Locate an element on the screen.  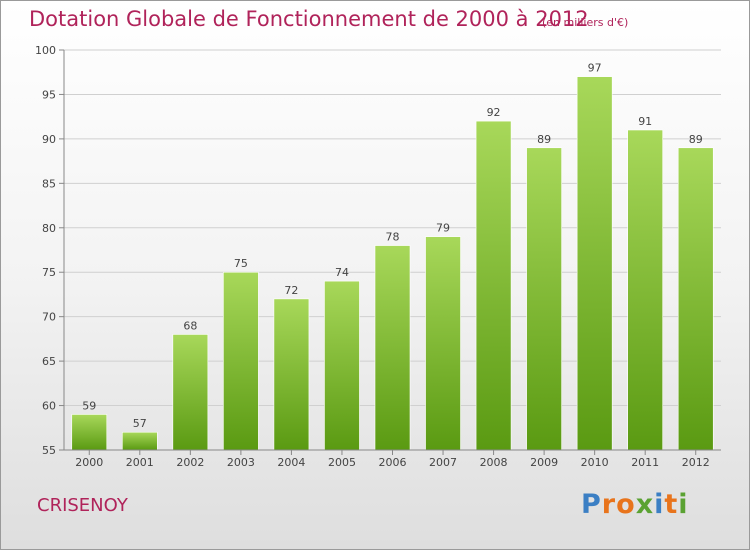
x-tick-label: 2004 is located at coordinates (291, 462).